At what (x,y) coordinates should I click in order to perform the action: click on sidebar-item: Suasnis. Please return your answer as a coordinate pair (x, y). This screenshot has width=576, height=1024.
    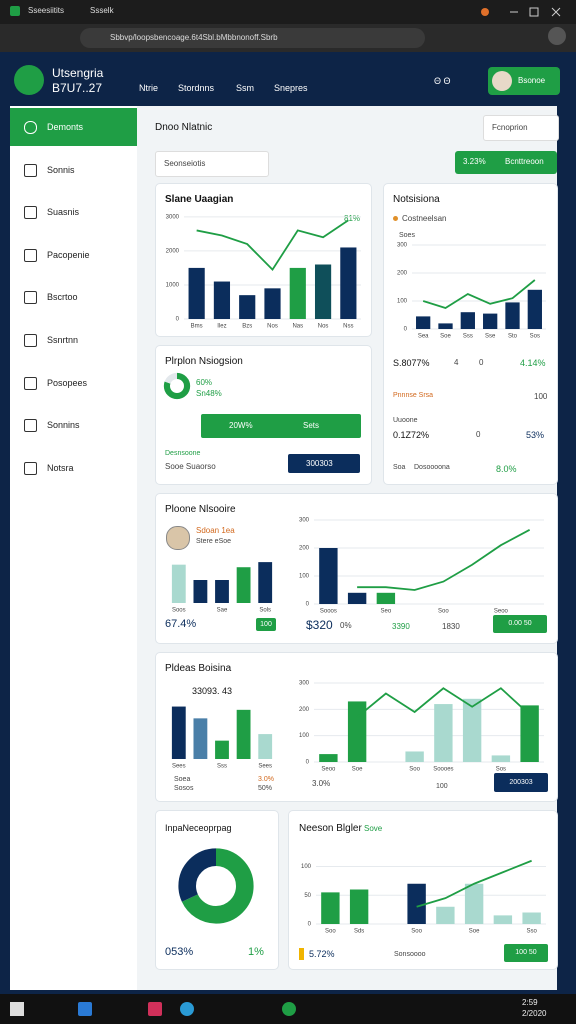
    Looking at the image, I should click on (63, 212).